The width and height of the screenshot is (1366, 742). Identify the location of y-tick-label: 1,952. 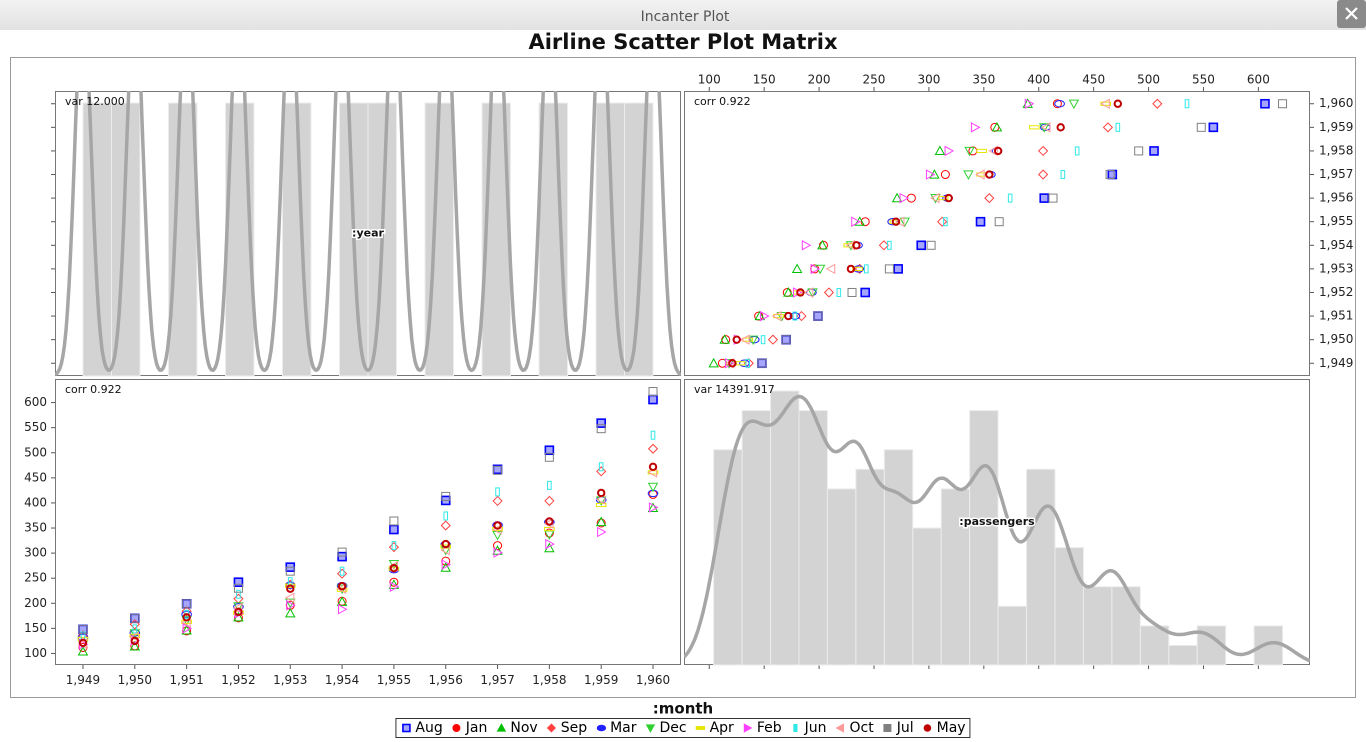
(1336, 292).